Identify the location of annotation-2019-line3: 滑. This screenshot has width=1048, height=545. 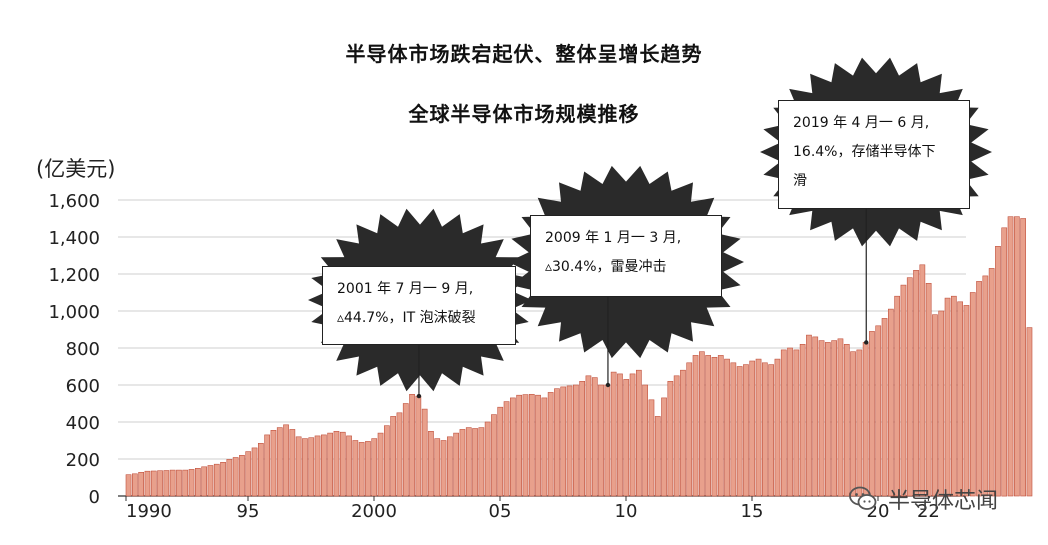
(800, 181).